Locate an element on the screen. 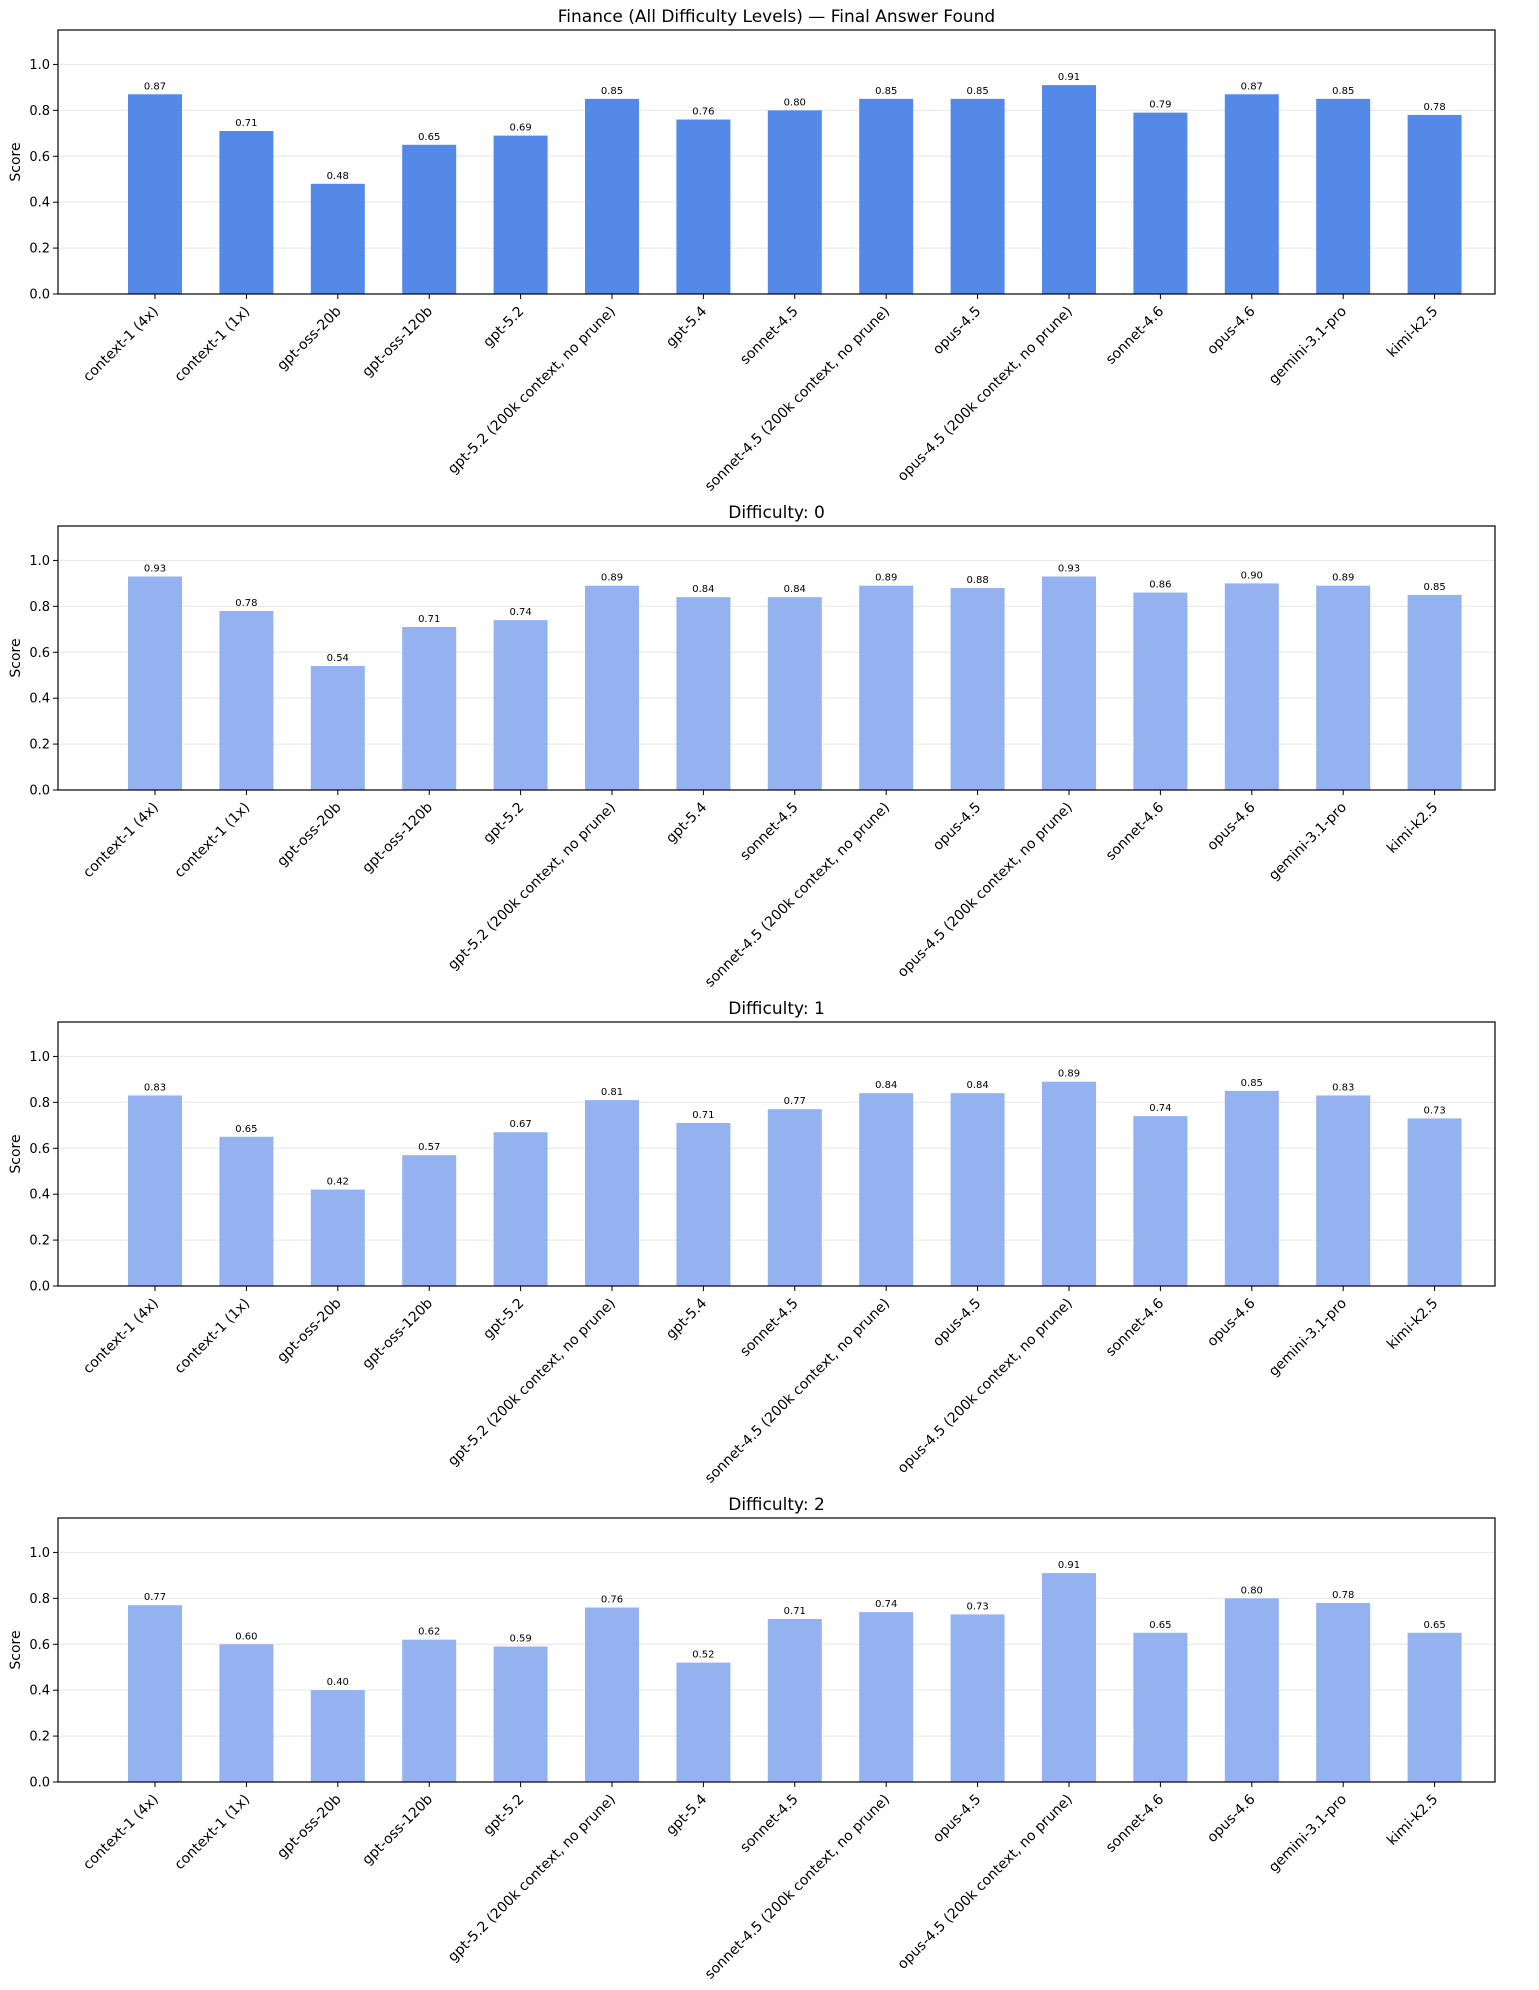 The height and width of the screenshot is (1990, 1539). x-tick-label: context-1 (4x) is located at coordinates (121, 1337).